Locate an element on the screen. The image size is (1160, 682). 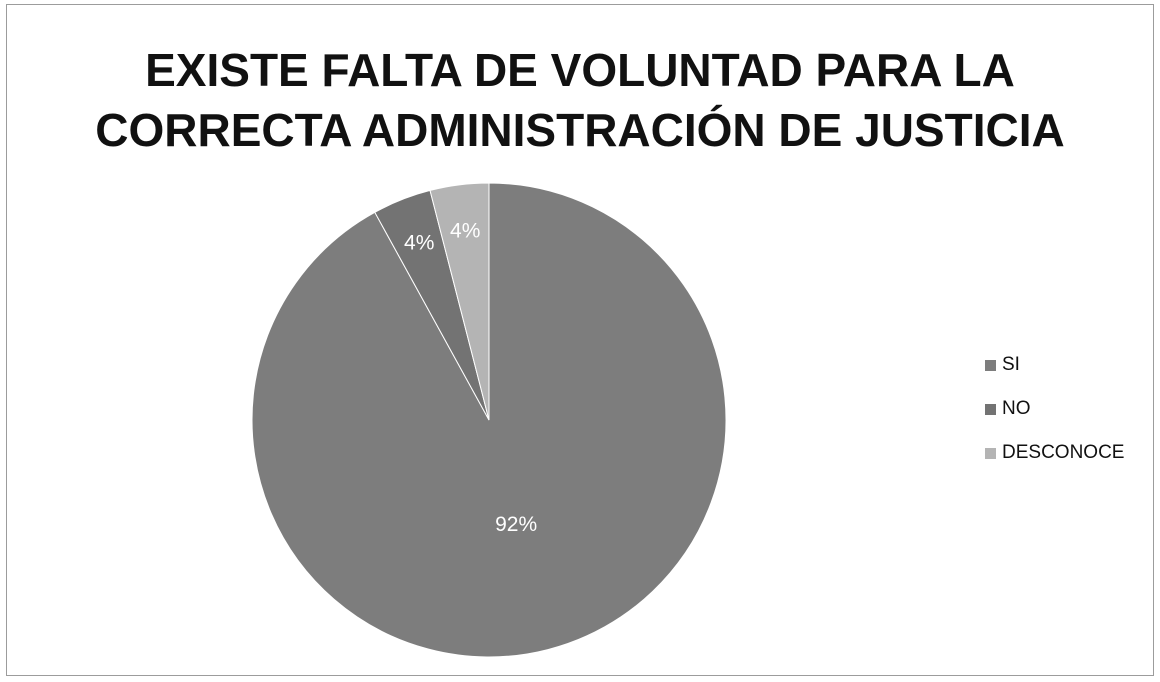
chart-title-line-1: EXISTE FALTA DE VOLUNTAD PARA LA is located at coordinates (580, 70).